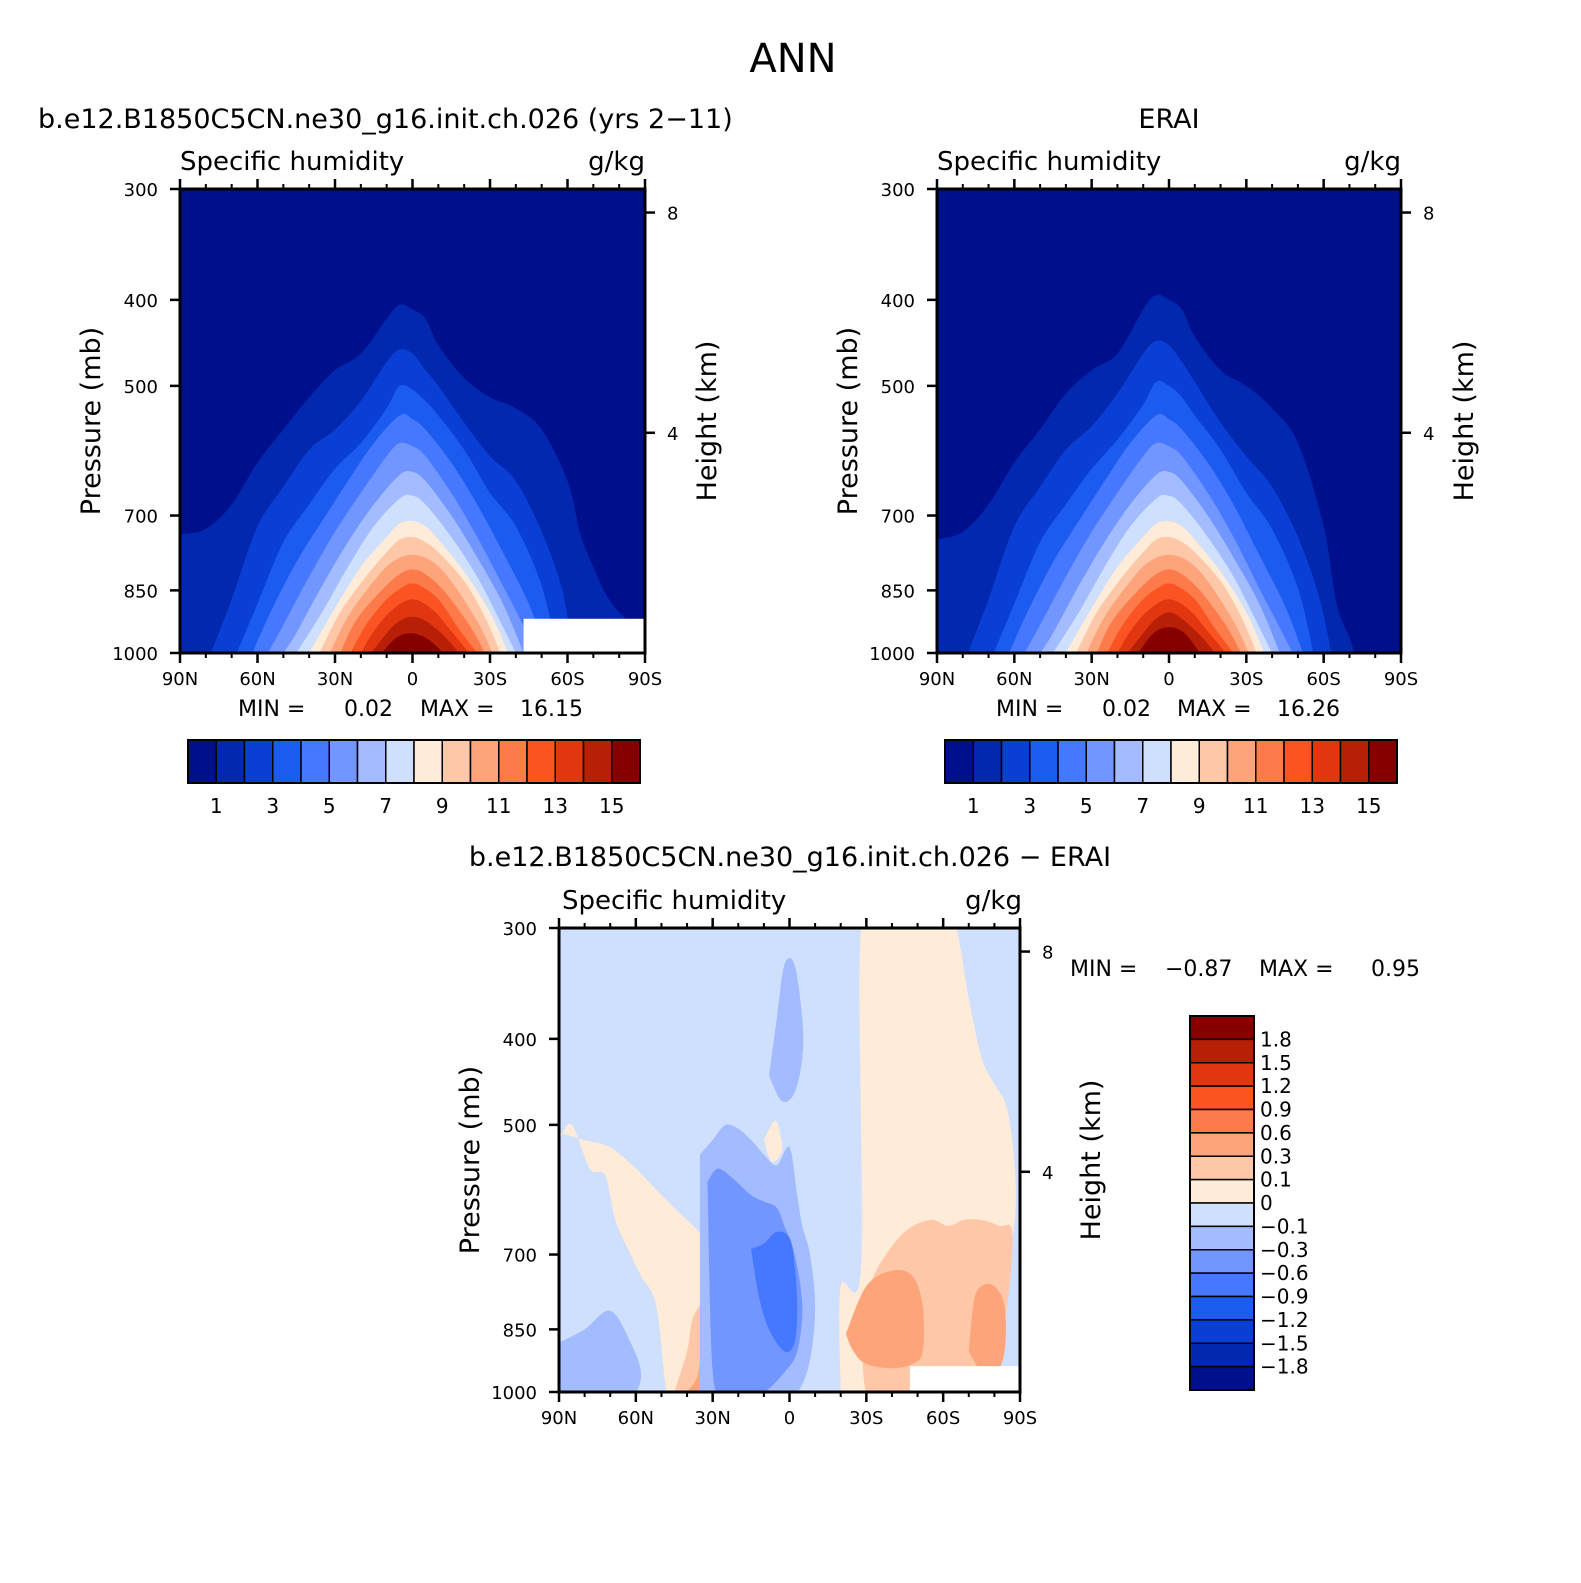 Image resolution: width=1581 pixels, height=1583 pixels. What do you see at coordinates (1284, 1250) in the screenshot?
I see `colorbar-label: −0.3` at bounding box center [1284, 1250].